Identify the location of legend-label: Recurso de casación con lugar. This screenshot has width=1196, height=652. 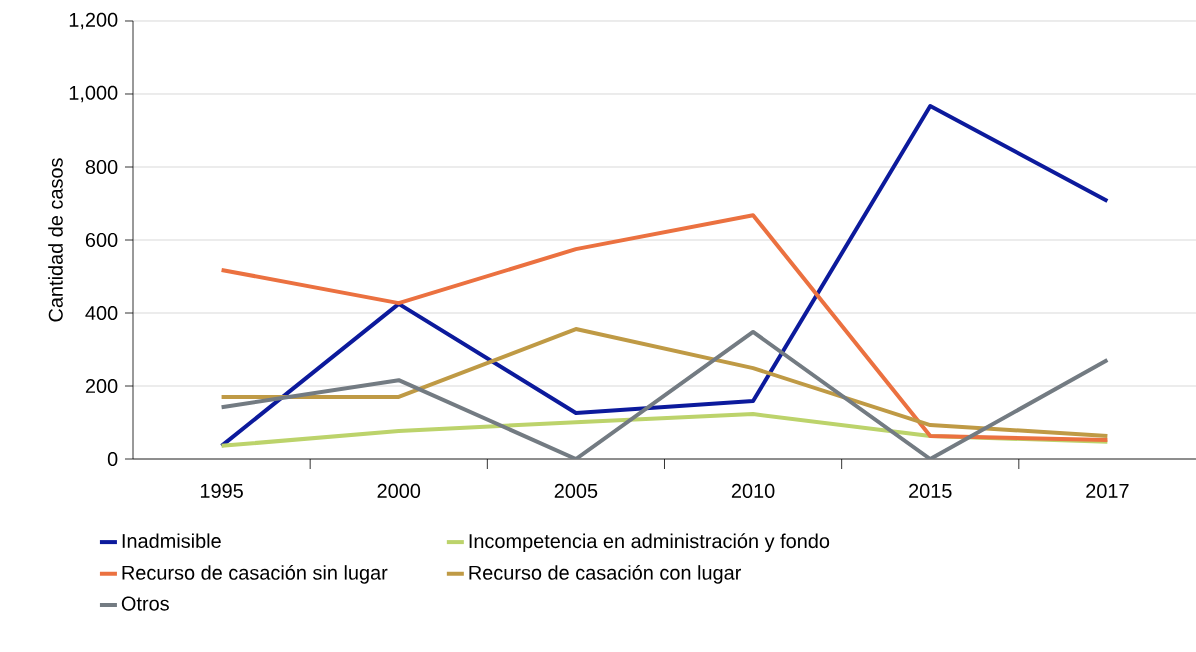
(605, 574).